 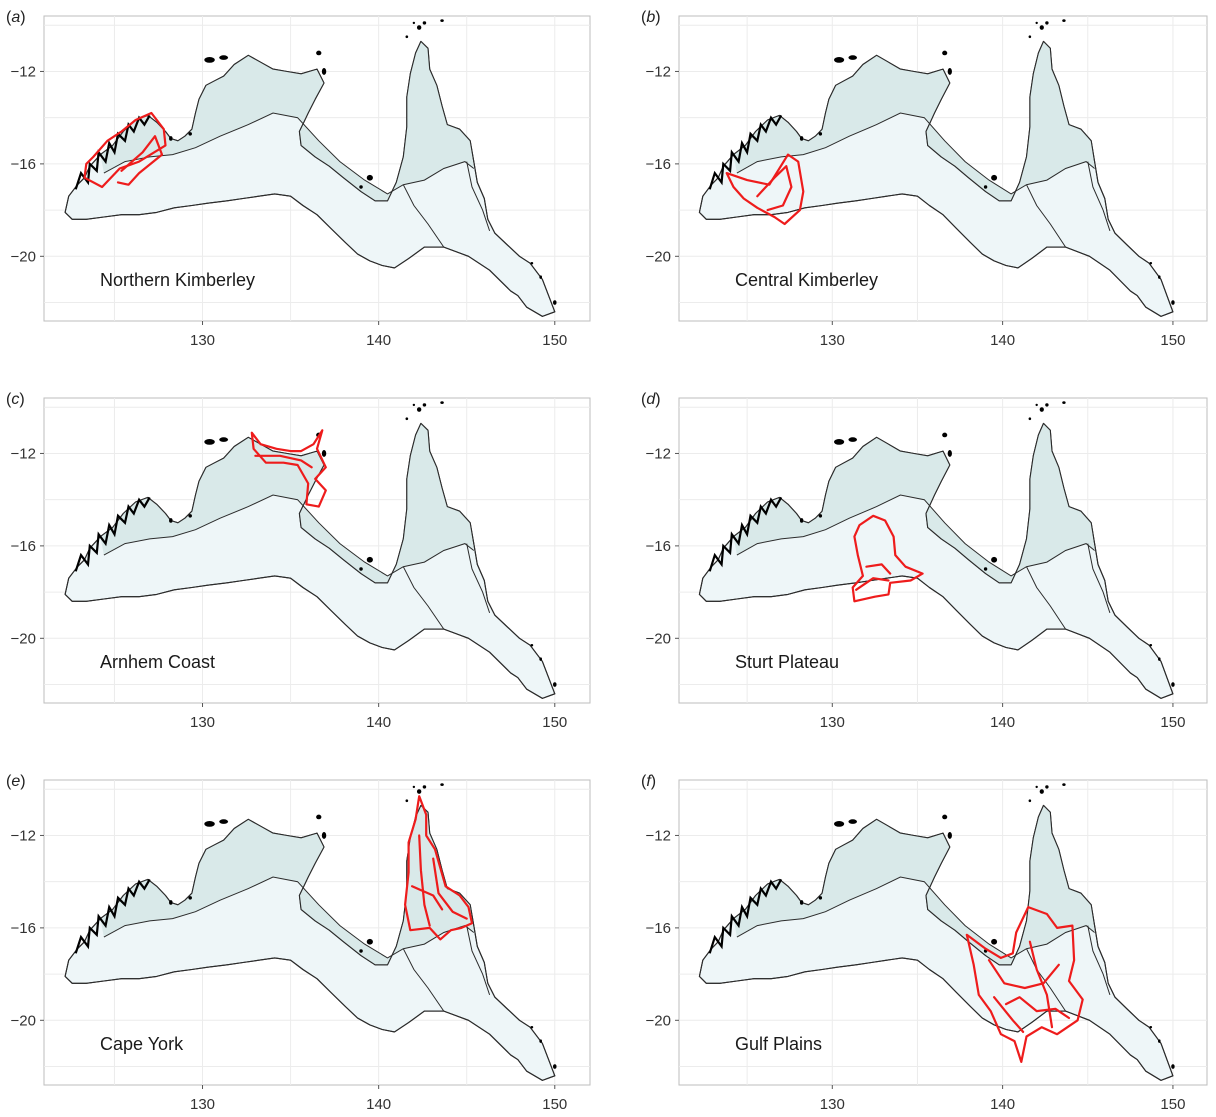 I want to click on map-panel-d: 130 140 150 −12 −16 −20 (d) Sturt Plateau, so click(x=924, y=561).